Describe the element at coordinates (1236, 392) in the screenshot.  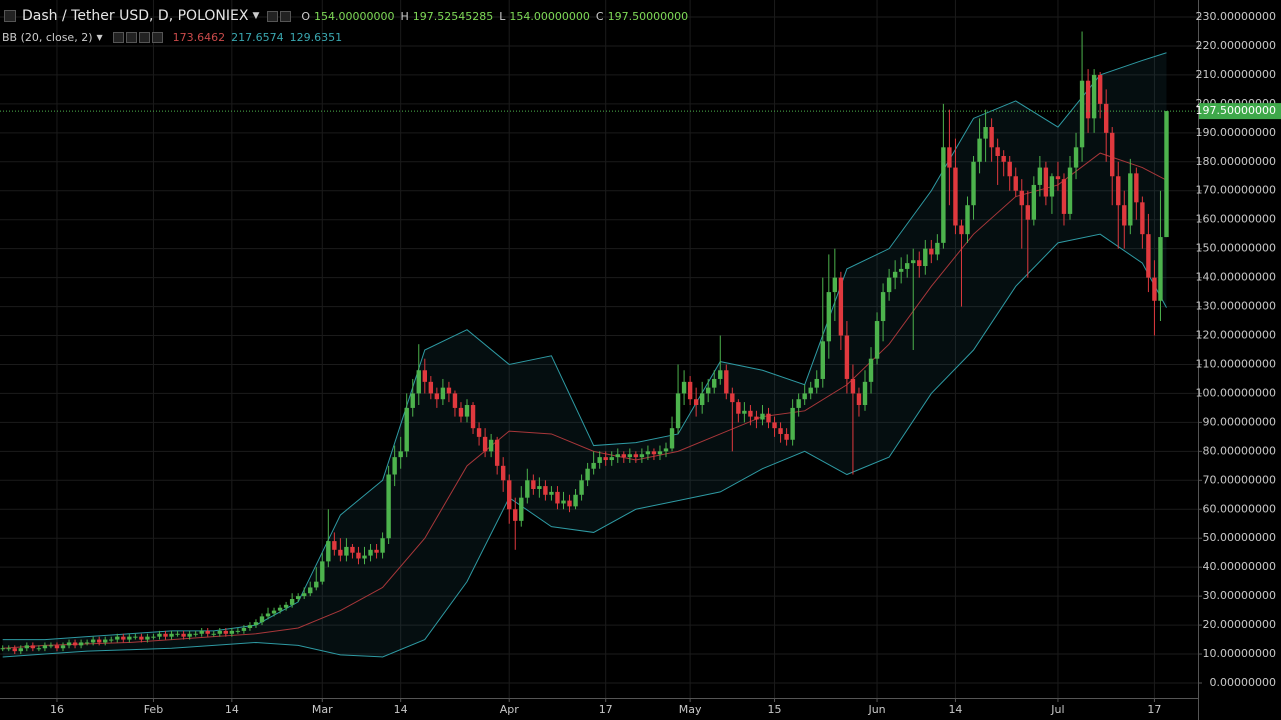
I see `y-tick-label: 100.00000000` at that location.